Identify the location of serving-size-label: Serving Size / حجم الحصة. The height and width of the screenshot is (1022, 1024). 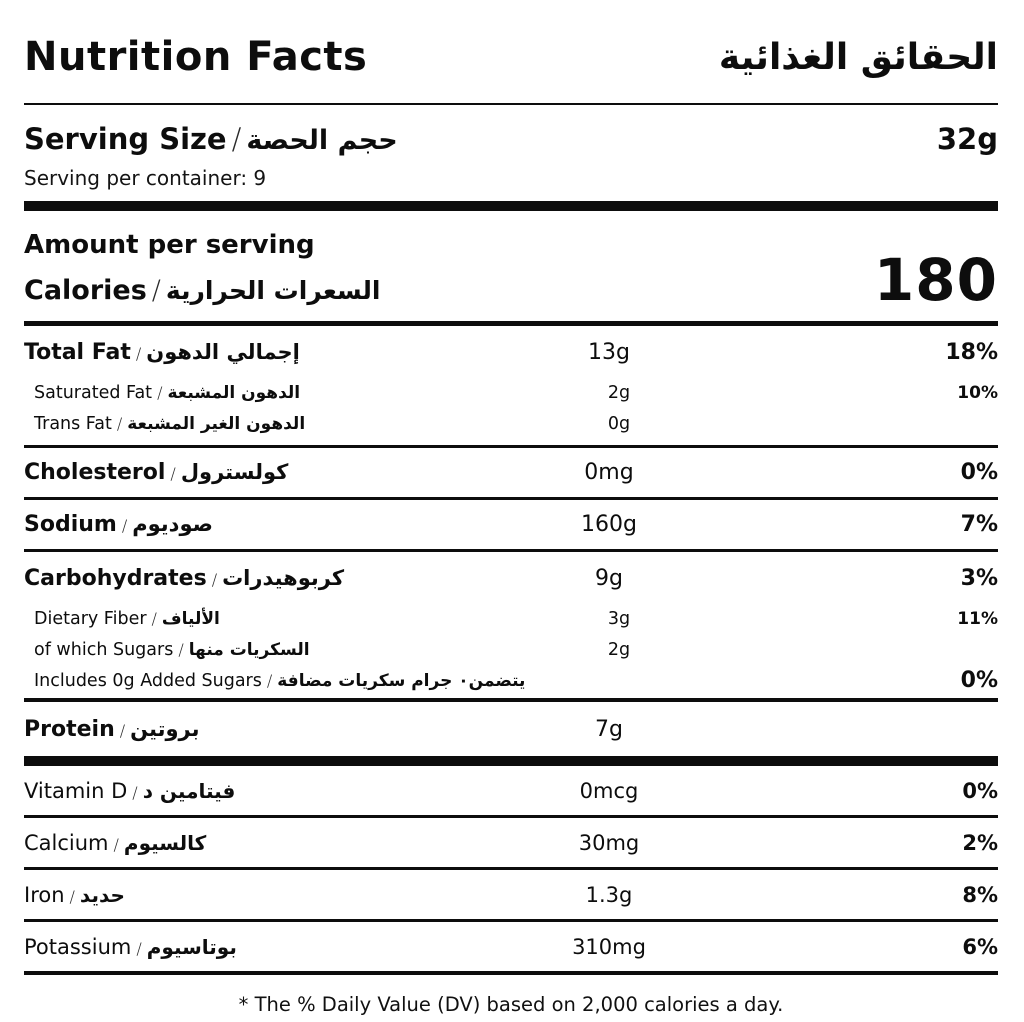
(211, 139).